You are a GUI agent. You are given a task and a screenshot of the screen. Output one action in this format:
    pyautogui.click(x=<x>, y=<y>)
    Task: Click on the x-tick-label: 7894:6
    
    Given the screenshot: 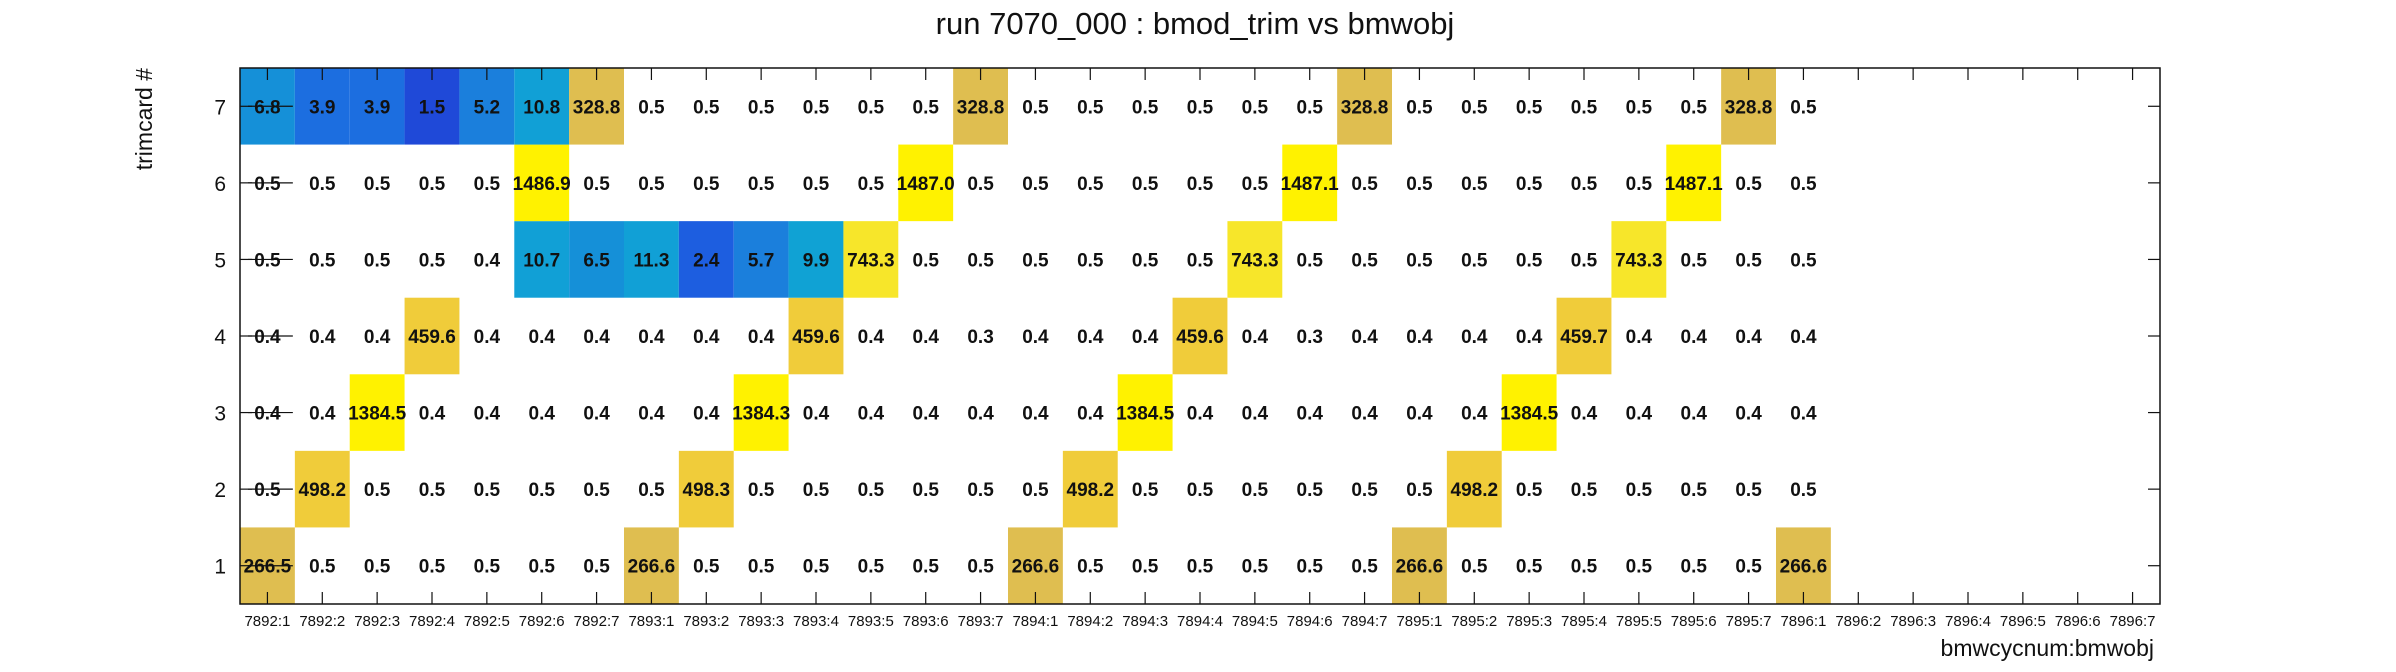 What is the action you would take?
    pyautogui.click(x=1310, y=621)
    